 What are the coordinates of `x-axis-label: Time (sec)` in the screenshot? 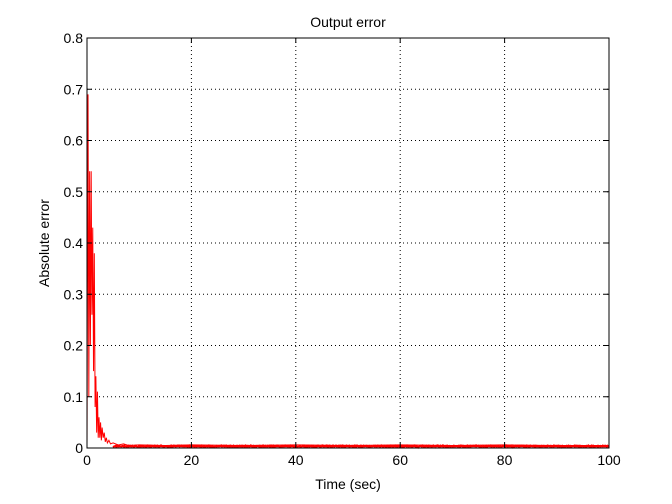 It's located at (348, 484).